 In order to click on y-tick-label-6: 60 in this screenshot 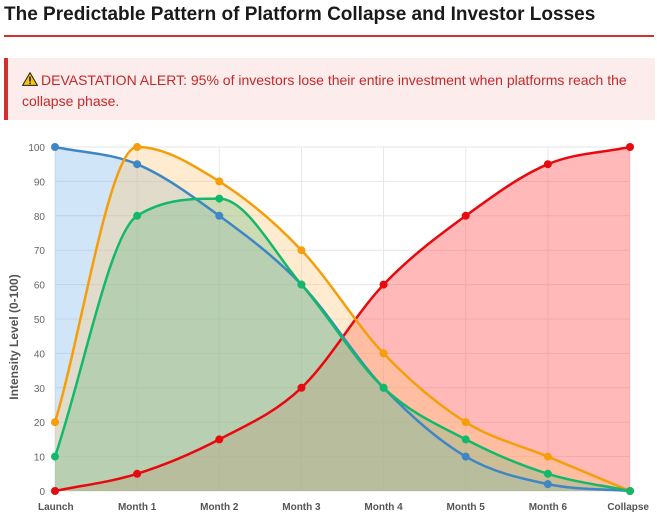, I will do `click(40, 286)`.